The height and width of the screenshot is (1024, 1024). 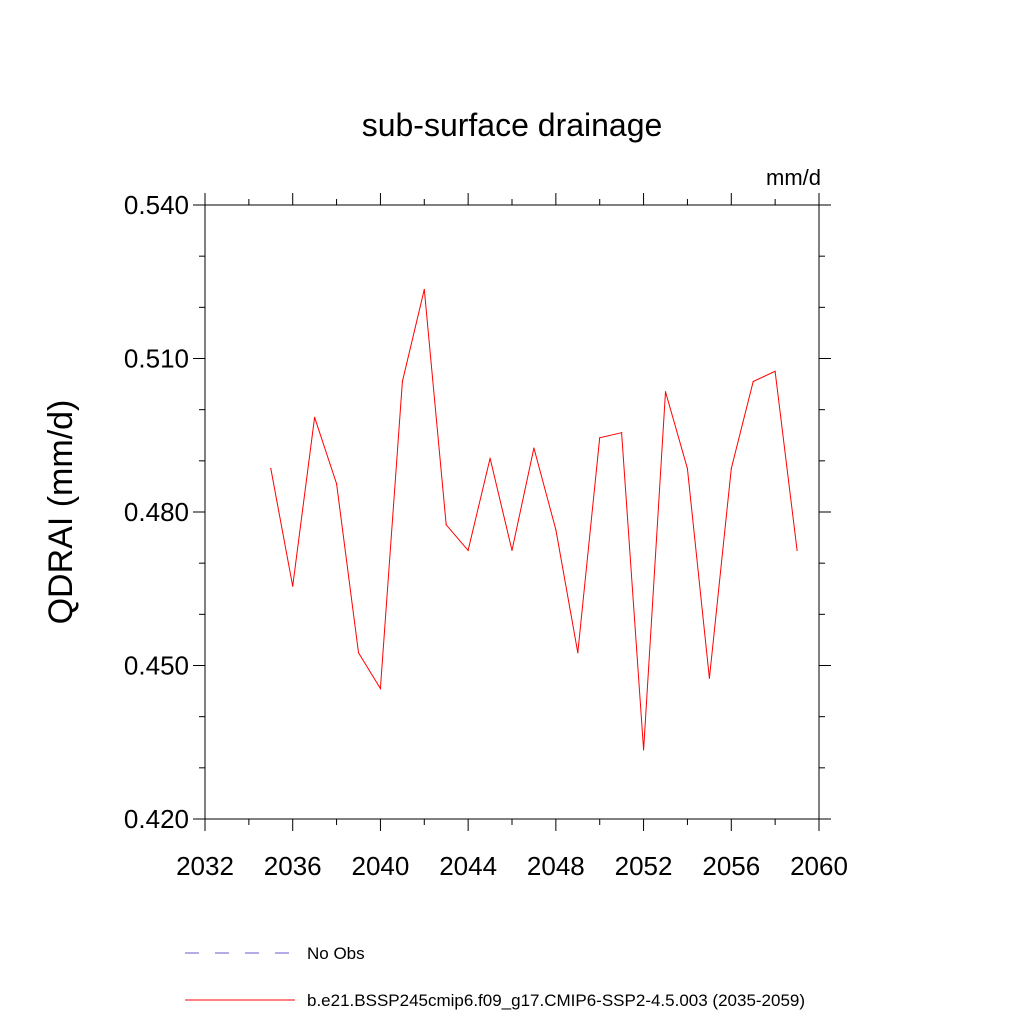 I want to click on y-tick-label: 0.420, so click(x=156, y=819).